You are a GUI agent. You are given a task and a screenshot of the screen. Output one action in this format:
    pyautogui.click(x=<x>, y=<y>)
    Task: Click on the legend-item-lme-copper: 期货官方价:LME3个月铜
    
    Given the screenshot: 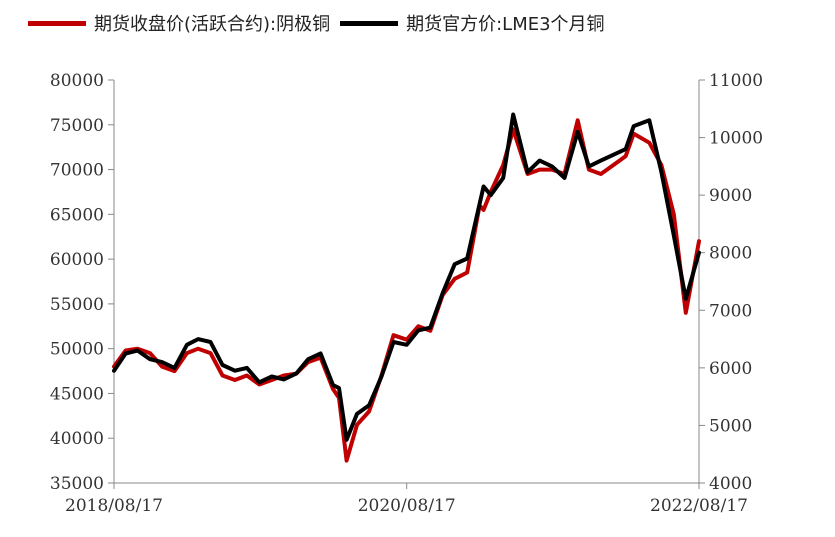 What is the action you would take?
    pyautogui.click(x=472, y=23)
    